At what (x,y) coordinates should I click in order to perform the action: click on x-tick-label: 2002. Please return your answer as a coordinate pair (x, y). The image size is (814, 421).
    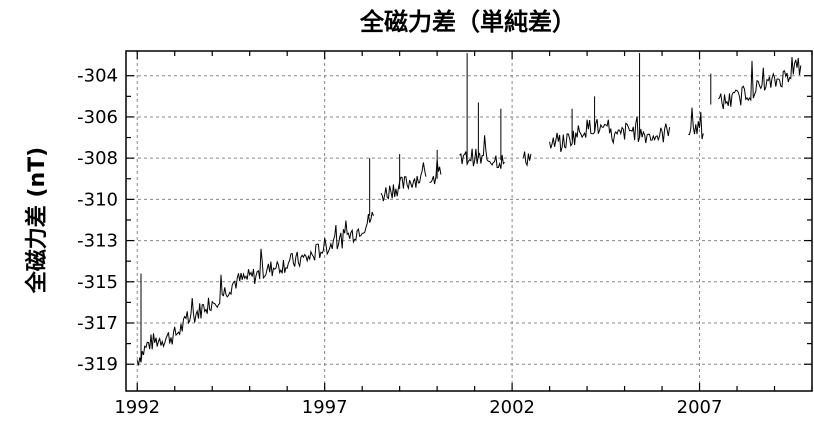
    Looking at the image, I should click on (512, 407).